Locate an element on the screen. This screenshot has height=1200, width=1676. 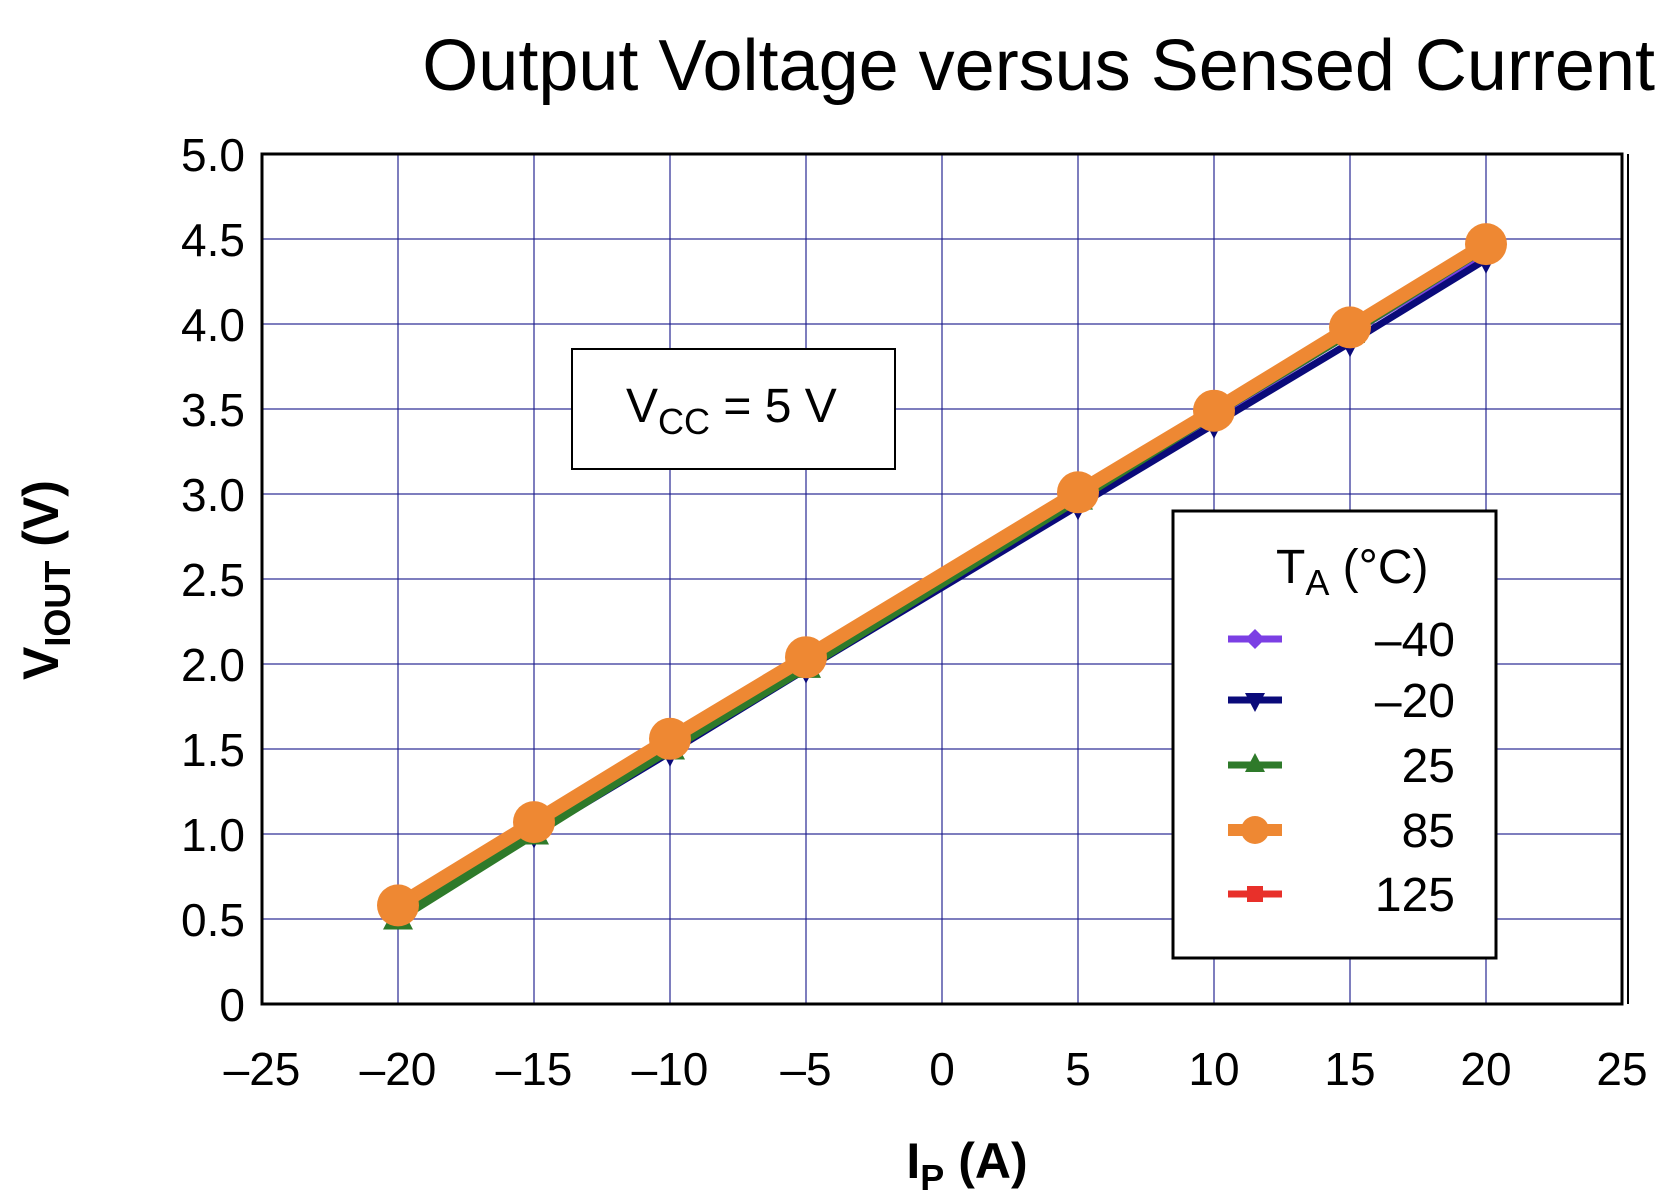
x-tick-label: 25 is located at coordinates (1621, 1069).